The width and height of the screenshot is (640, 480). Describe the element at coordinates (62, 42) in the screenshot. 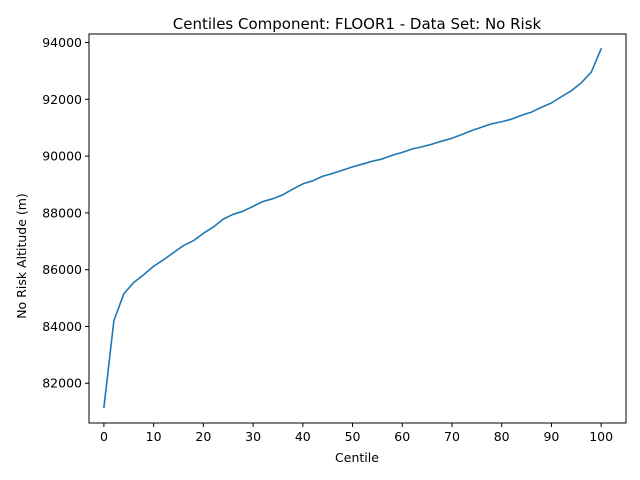

I see `y-tick-label: 94000` at that location.